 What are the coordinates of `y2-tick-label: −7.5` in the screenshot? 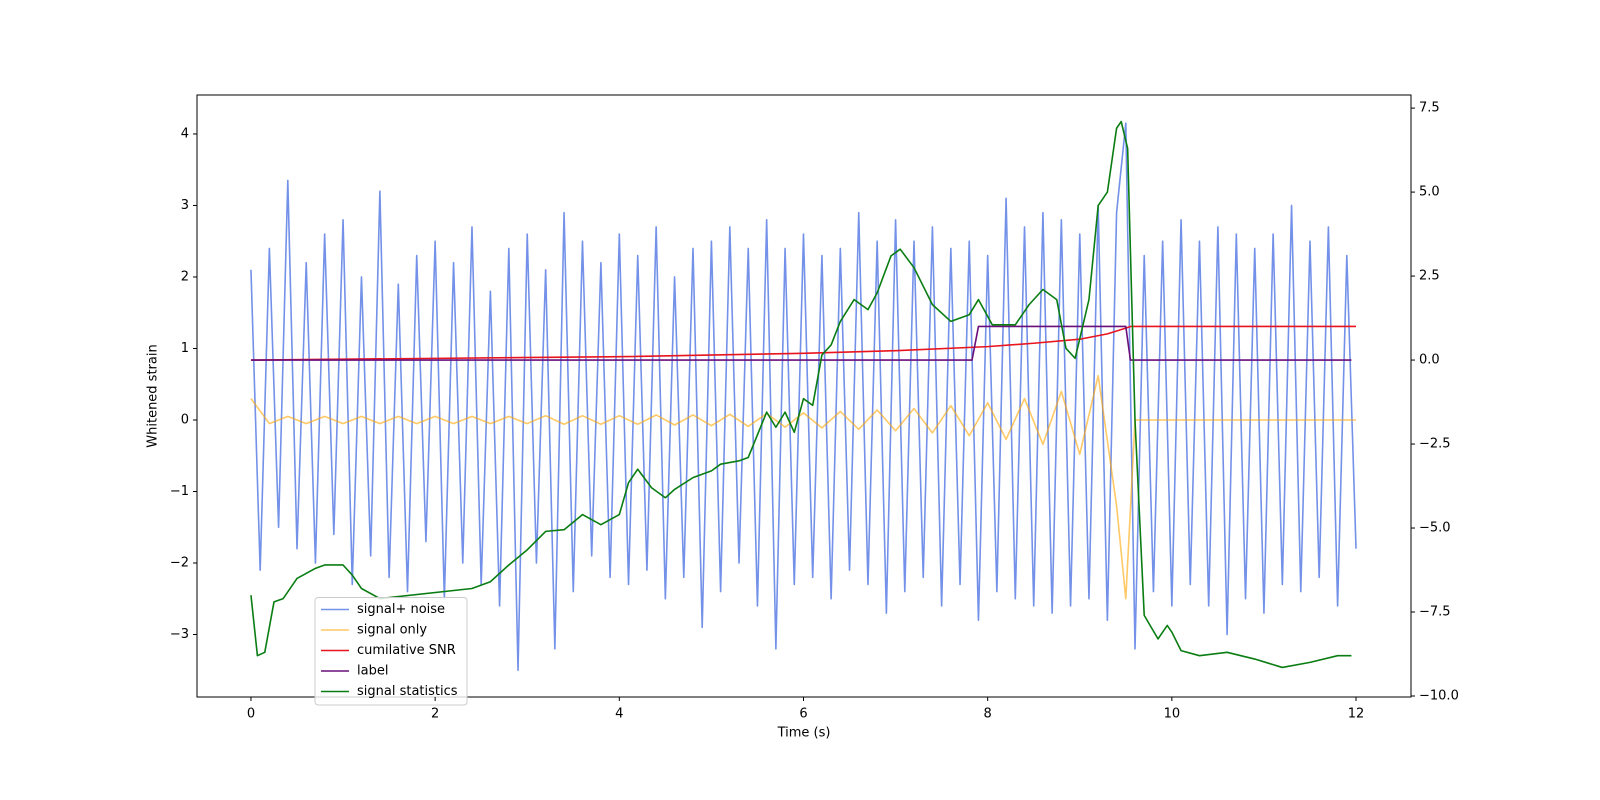 It's located at (1435, 612).